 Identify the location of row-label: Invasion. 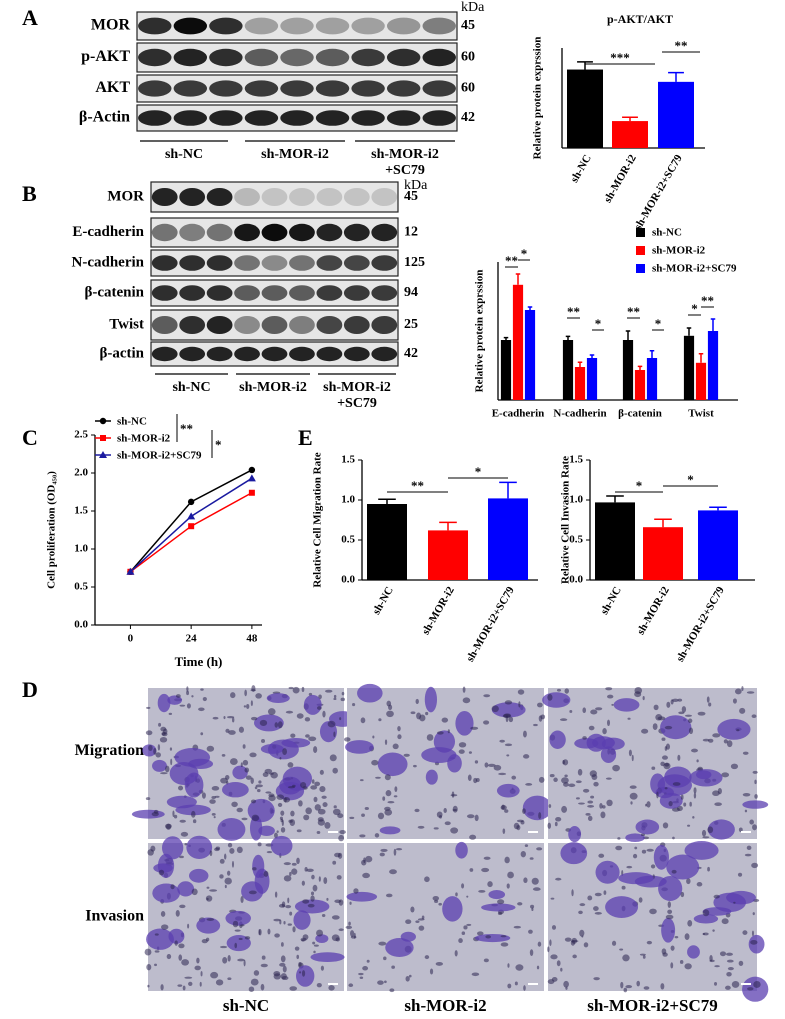
(114, 916).